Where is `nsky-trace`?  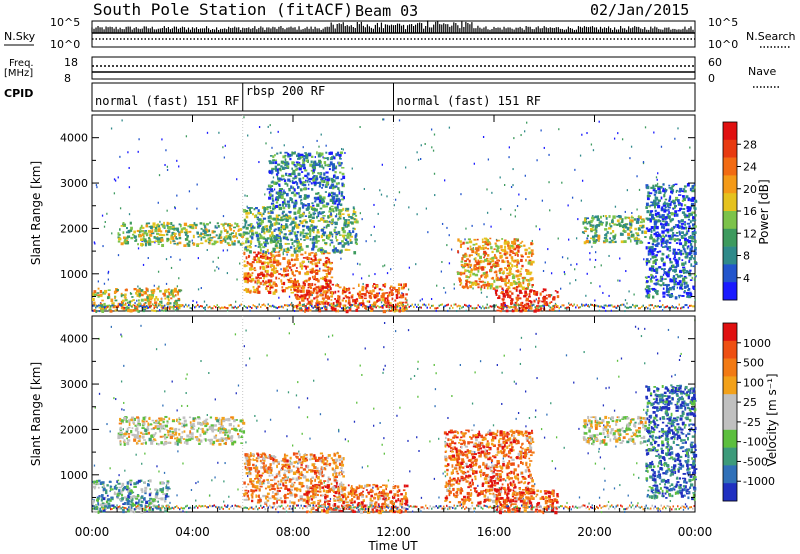
nsky-trace is located at coordinates (393, 30).